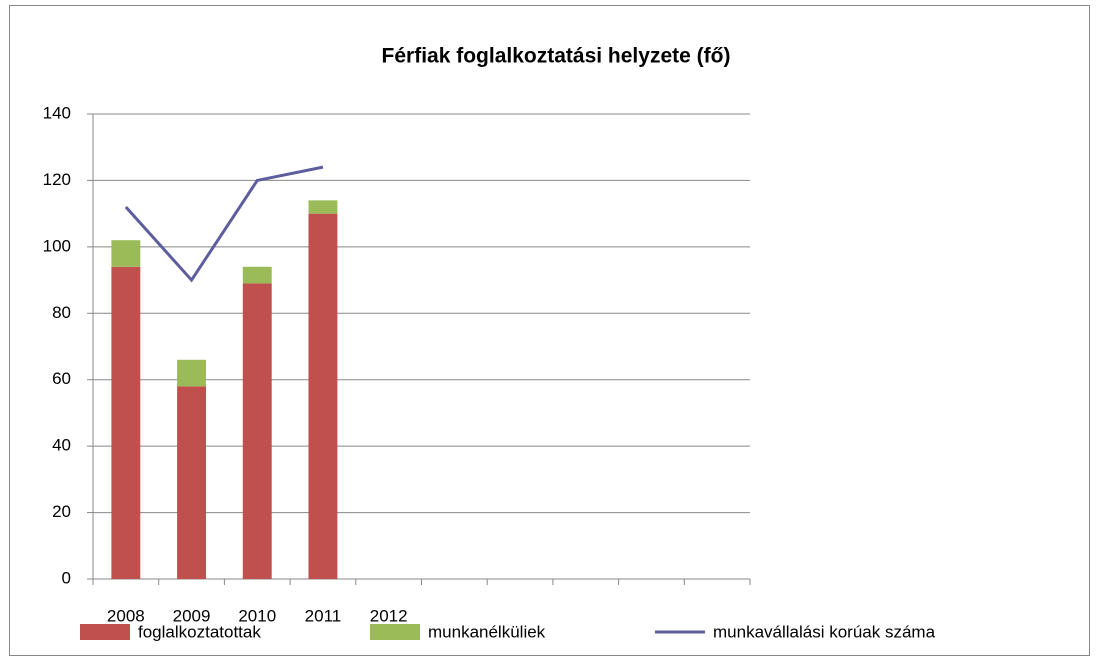 The height and width of the screenshot is (659, 1096). Describe the element at coordinates (61, 378) in the screenshot. I see `y-tick-label: 60` at that location.